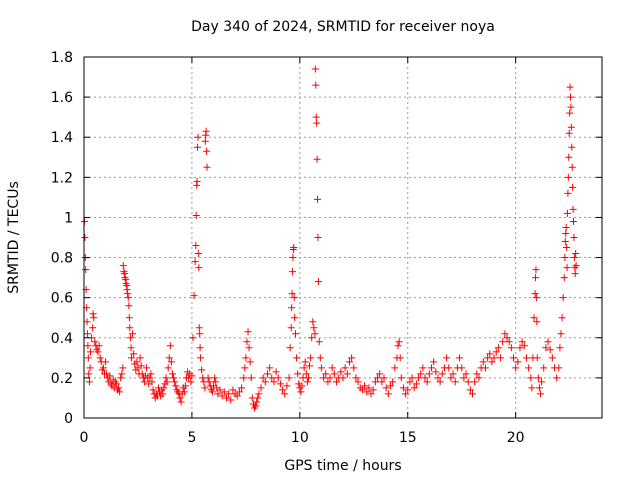 The width and height of the screenshot is (640, 480). What do you see at coordinates (516, 438) in the screenshot?
I see `x-tick-label: 20` at bounding box center [516, 438].